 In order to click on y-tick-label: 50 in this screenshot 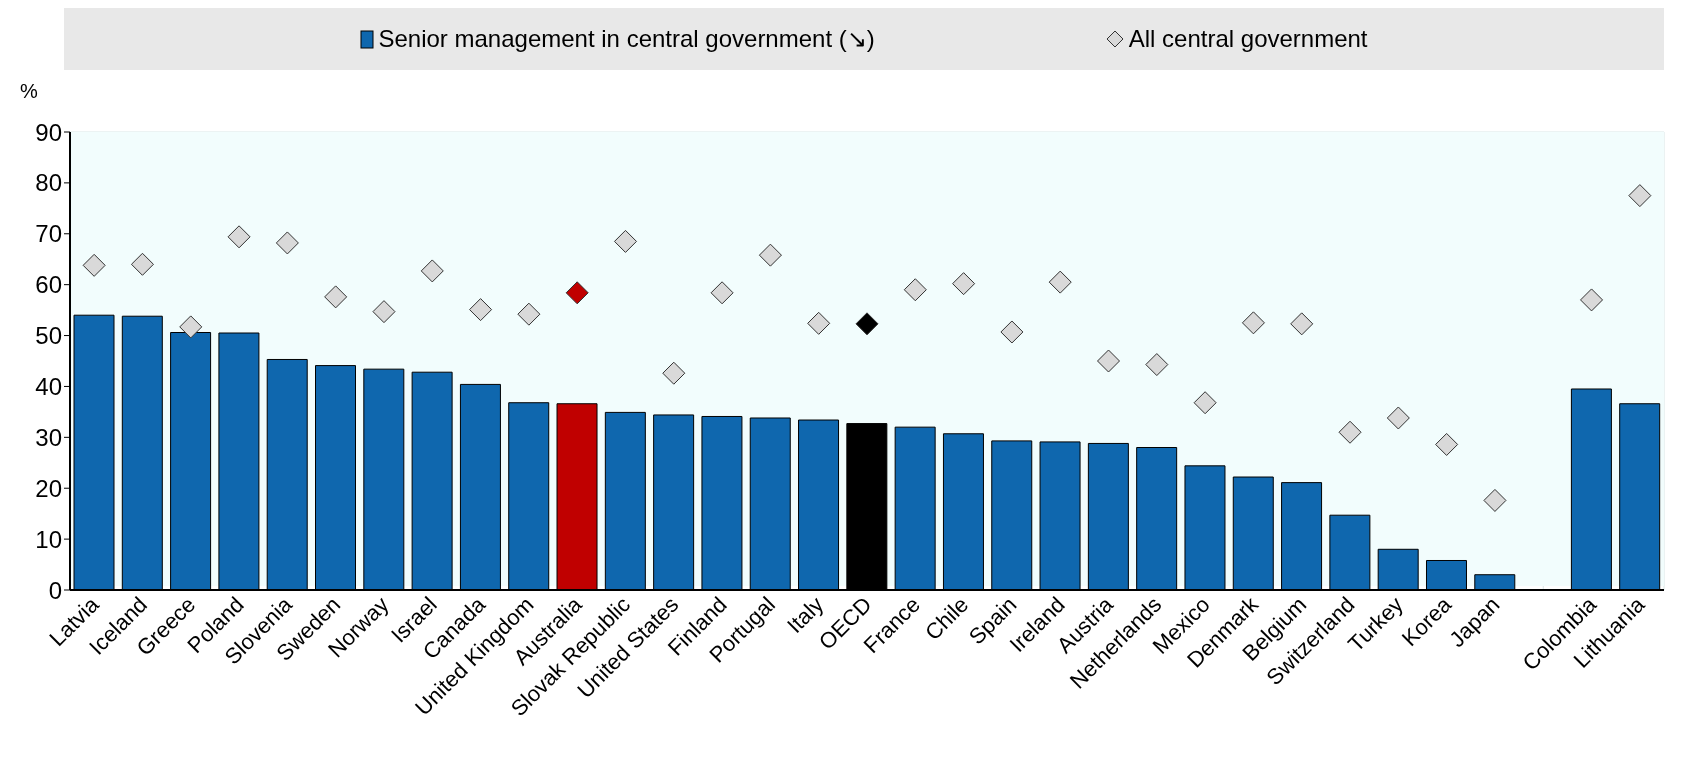, I will do `click(48, 336)`.